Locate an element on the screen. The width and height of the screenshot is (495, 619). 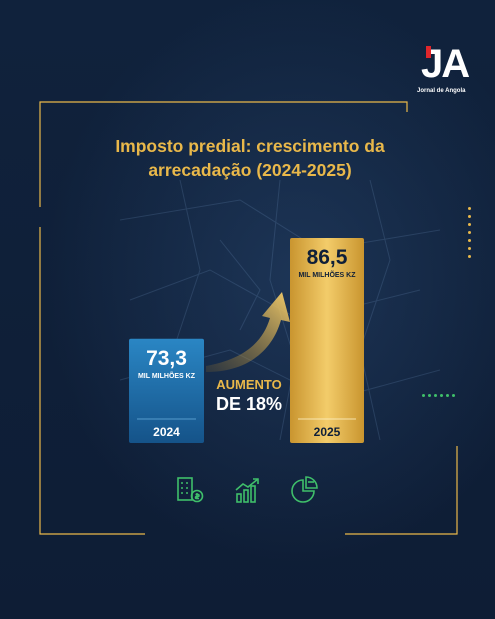
unit-label-2024: MIL MILHÕES KZ is located at coordinates (167, 375).